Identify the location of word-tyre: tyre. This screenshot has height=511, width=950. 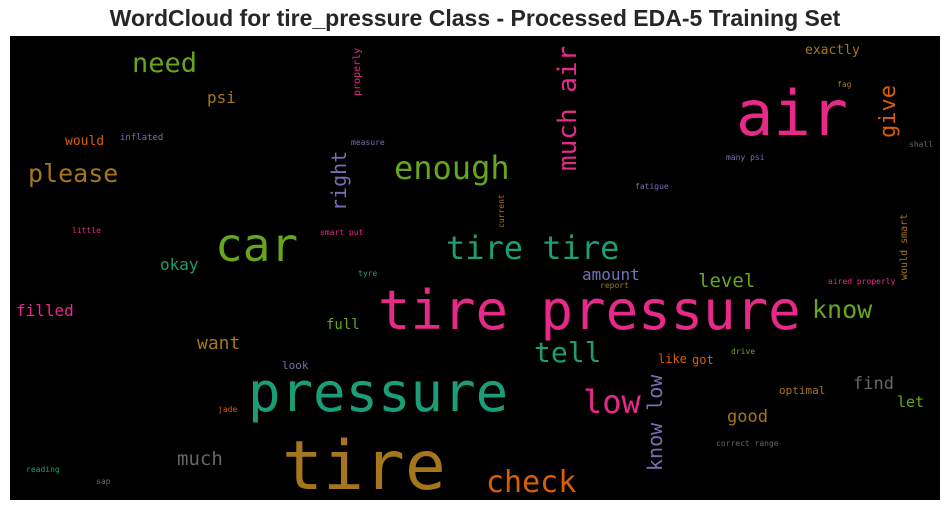
(367, 273).